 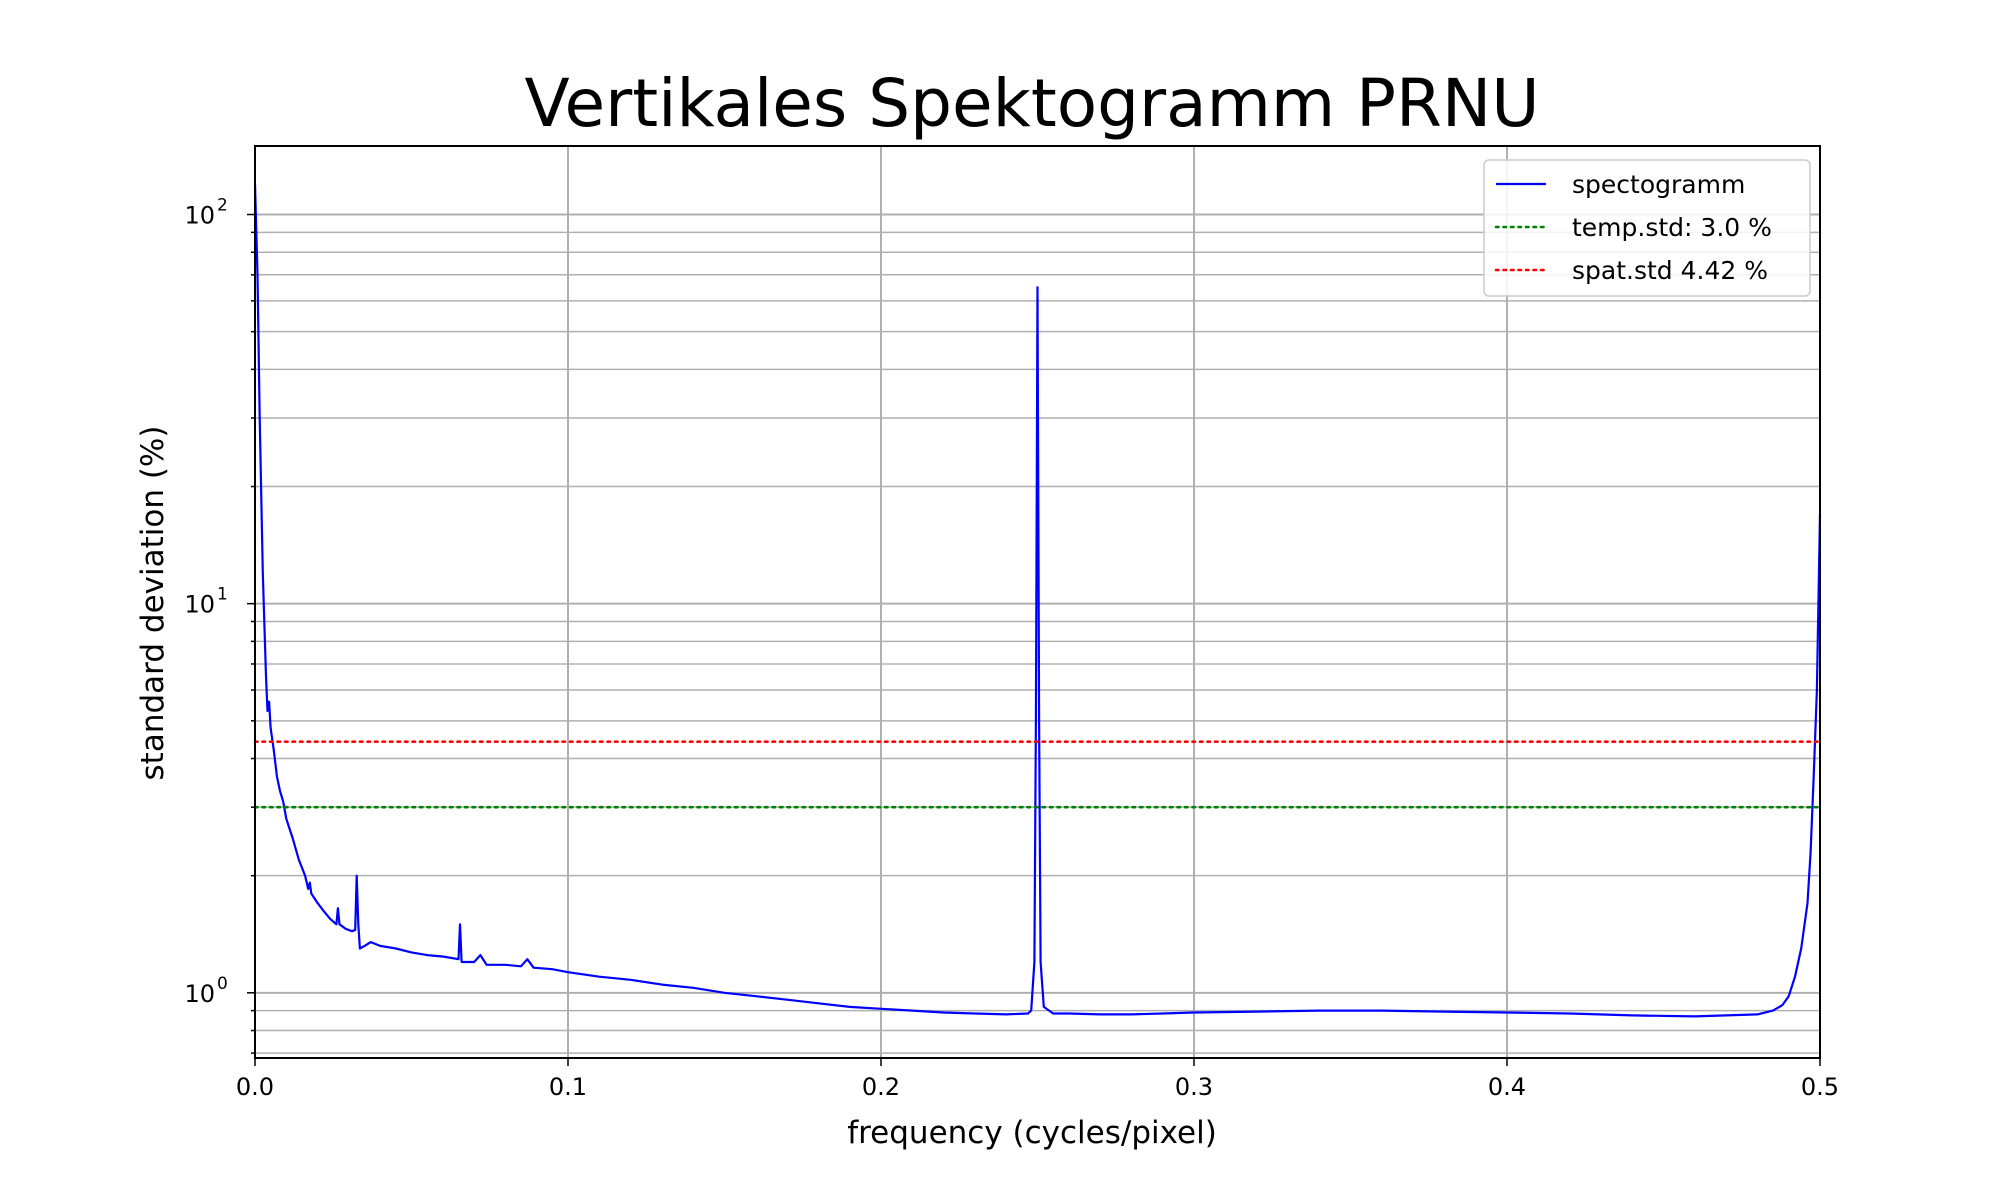 What do you see at coordinates (222, 206) in the screenshot?
I see `y-tick-exponent: 2` at bounding box center [222, 206].